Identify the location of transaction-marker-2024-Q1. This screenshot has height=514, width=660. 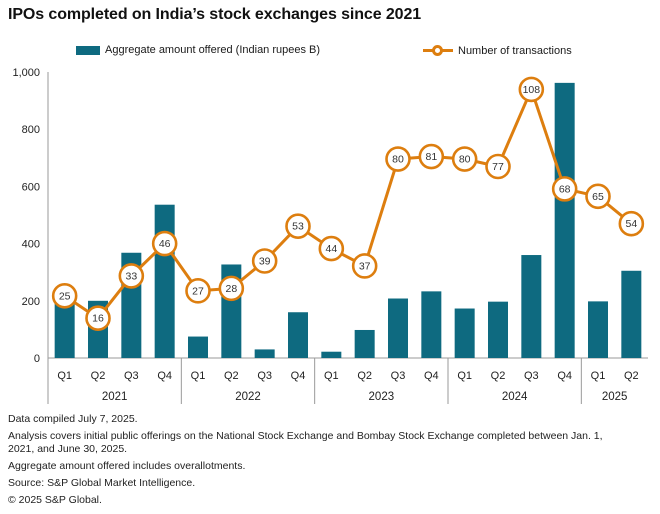
(464, 159).